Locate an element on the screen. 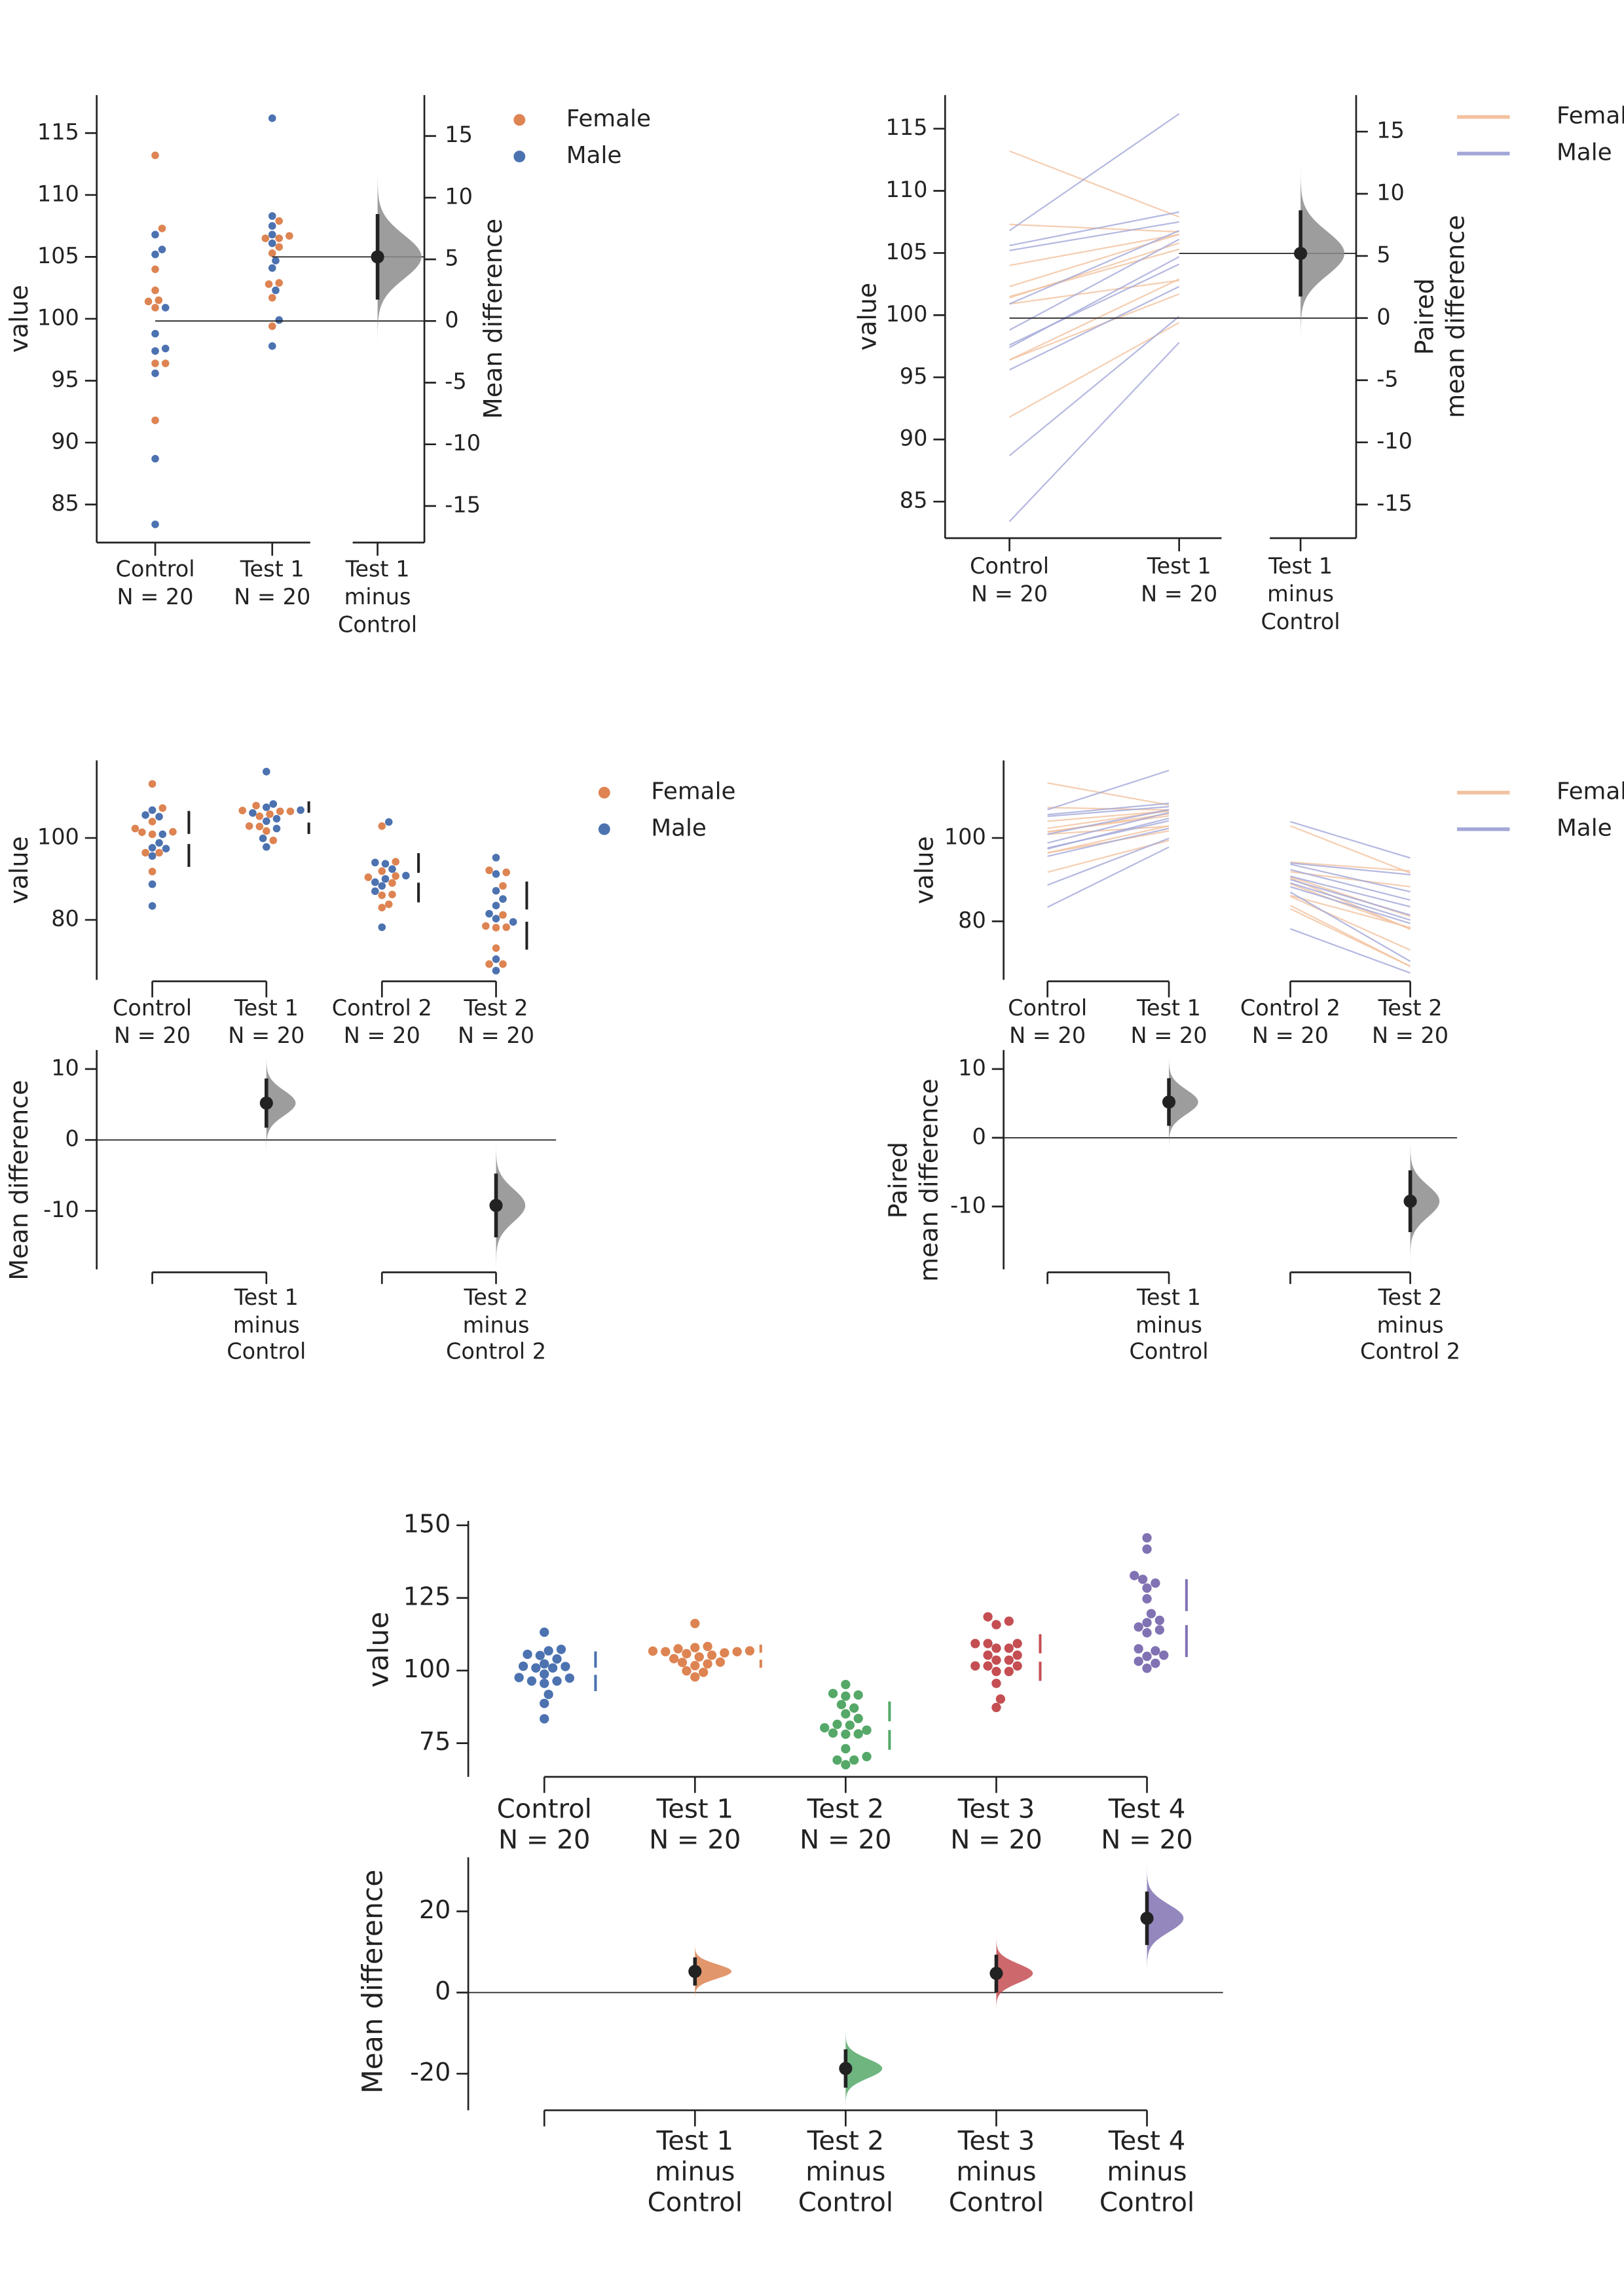 This screenshot has height=2296, width=1624. y-axis-label: value is located at coordinates (867, 317).